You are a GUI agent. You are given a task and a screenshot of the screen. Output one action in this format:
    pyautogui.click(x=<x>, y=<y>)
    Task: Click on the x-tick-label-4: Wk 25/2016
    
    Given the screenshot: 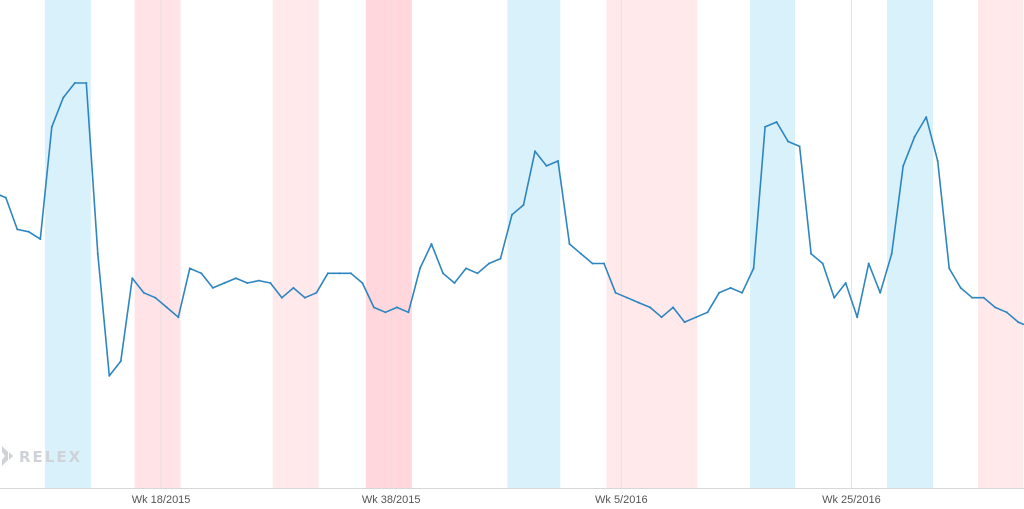 What is the action you would take?
    pyautogui.click(x=851, y=500)
    